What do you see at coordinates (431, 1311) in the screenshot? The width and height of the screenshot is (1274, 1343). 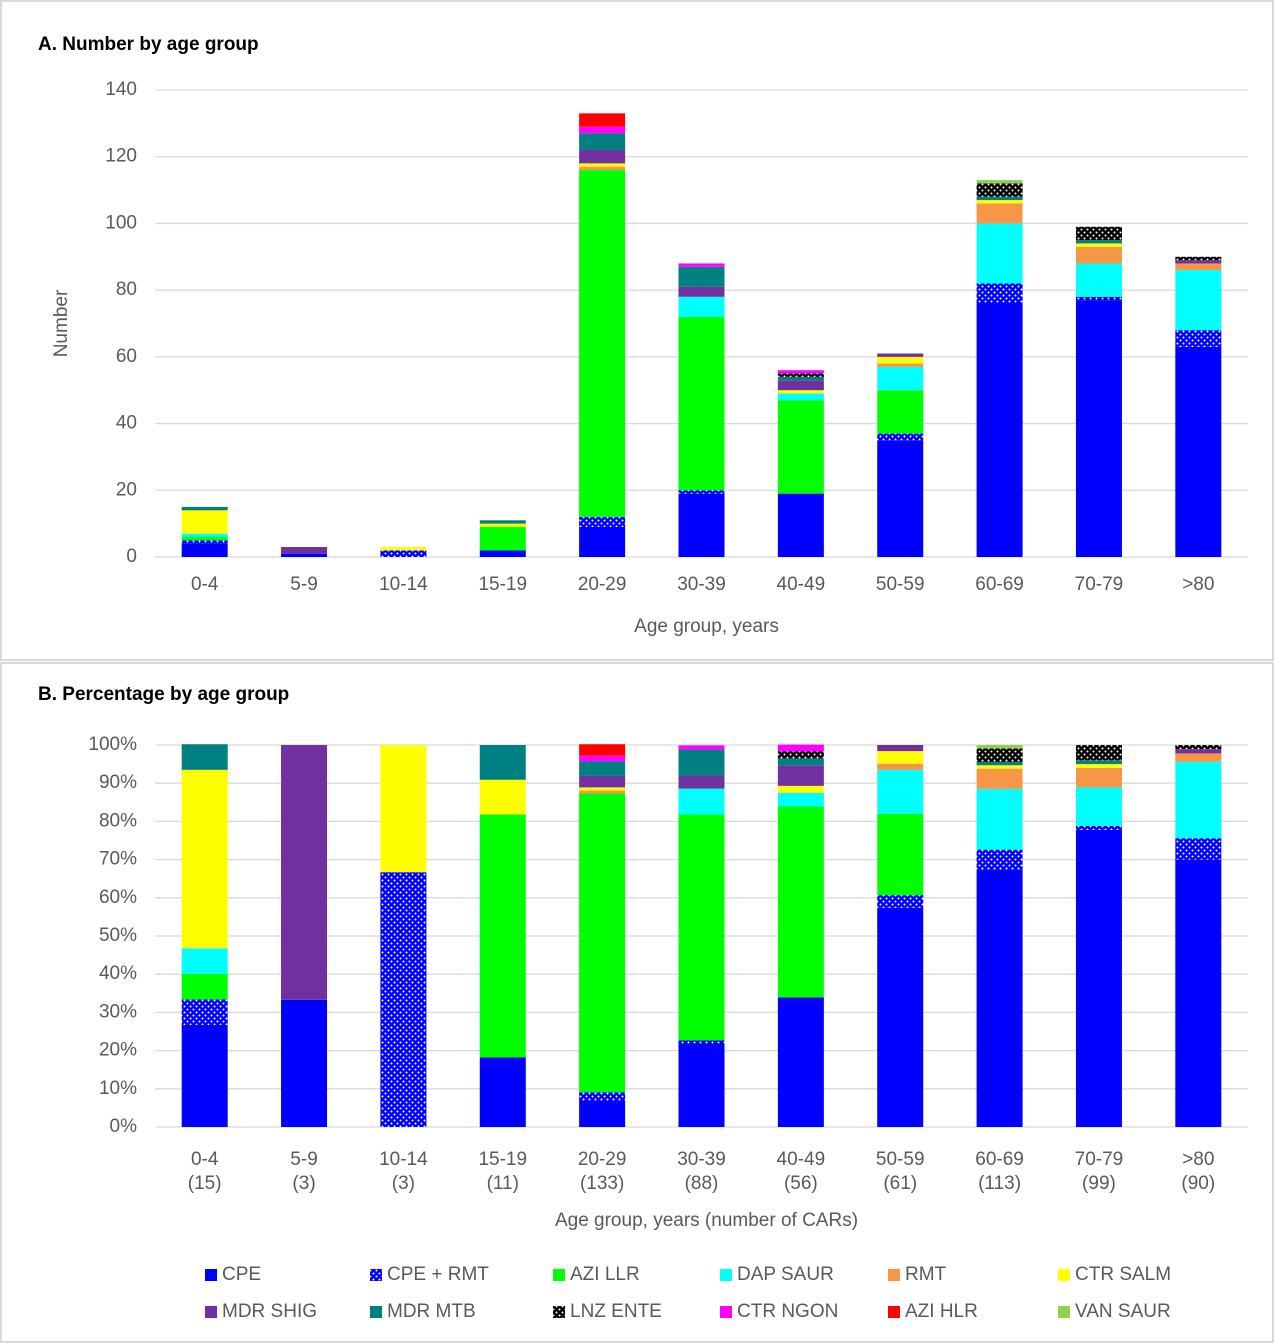 I see `legend-label: MDR MTB` at bounding box center [431, 1311].